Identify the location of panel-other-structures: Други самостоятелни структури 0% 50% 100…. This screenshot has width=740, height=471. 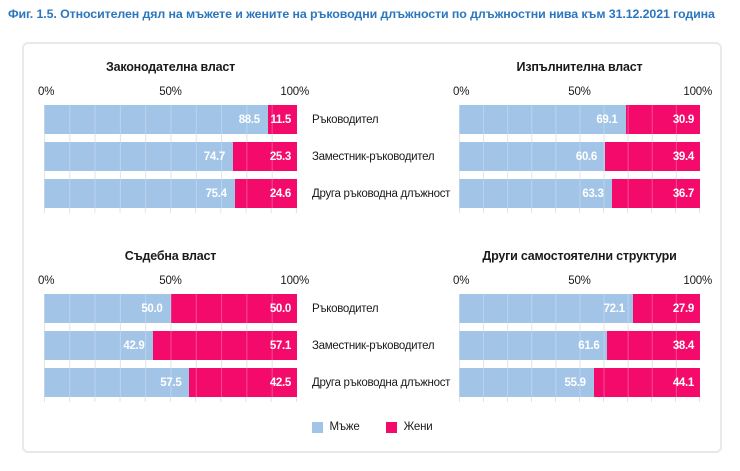
(582, 325).